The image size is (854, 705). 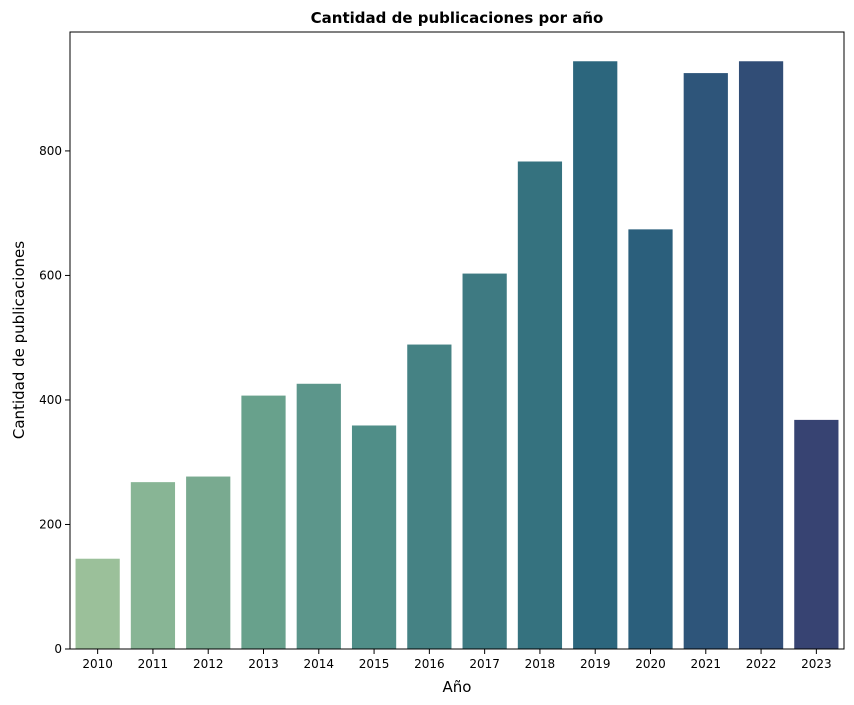 What do you see at coordinates (374, 664) in the screenshot?
I see `x-tick-label-2015: 2015` at bounding box center [374, 664].